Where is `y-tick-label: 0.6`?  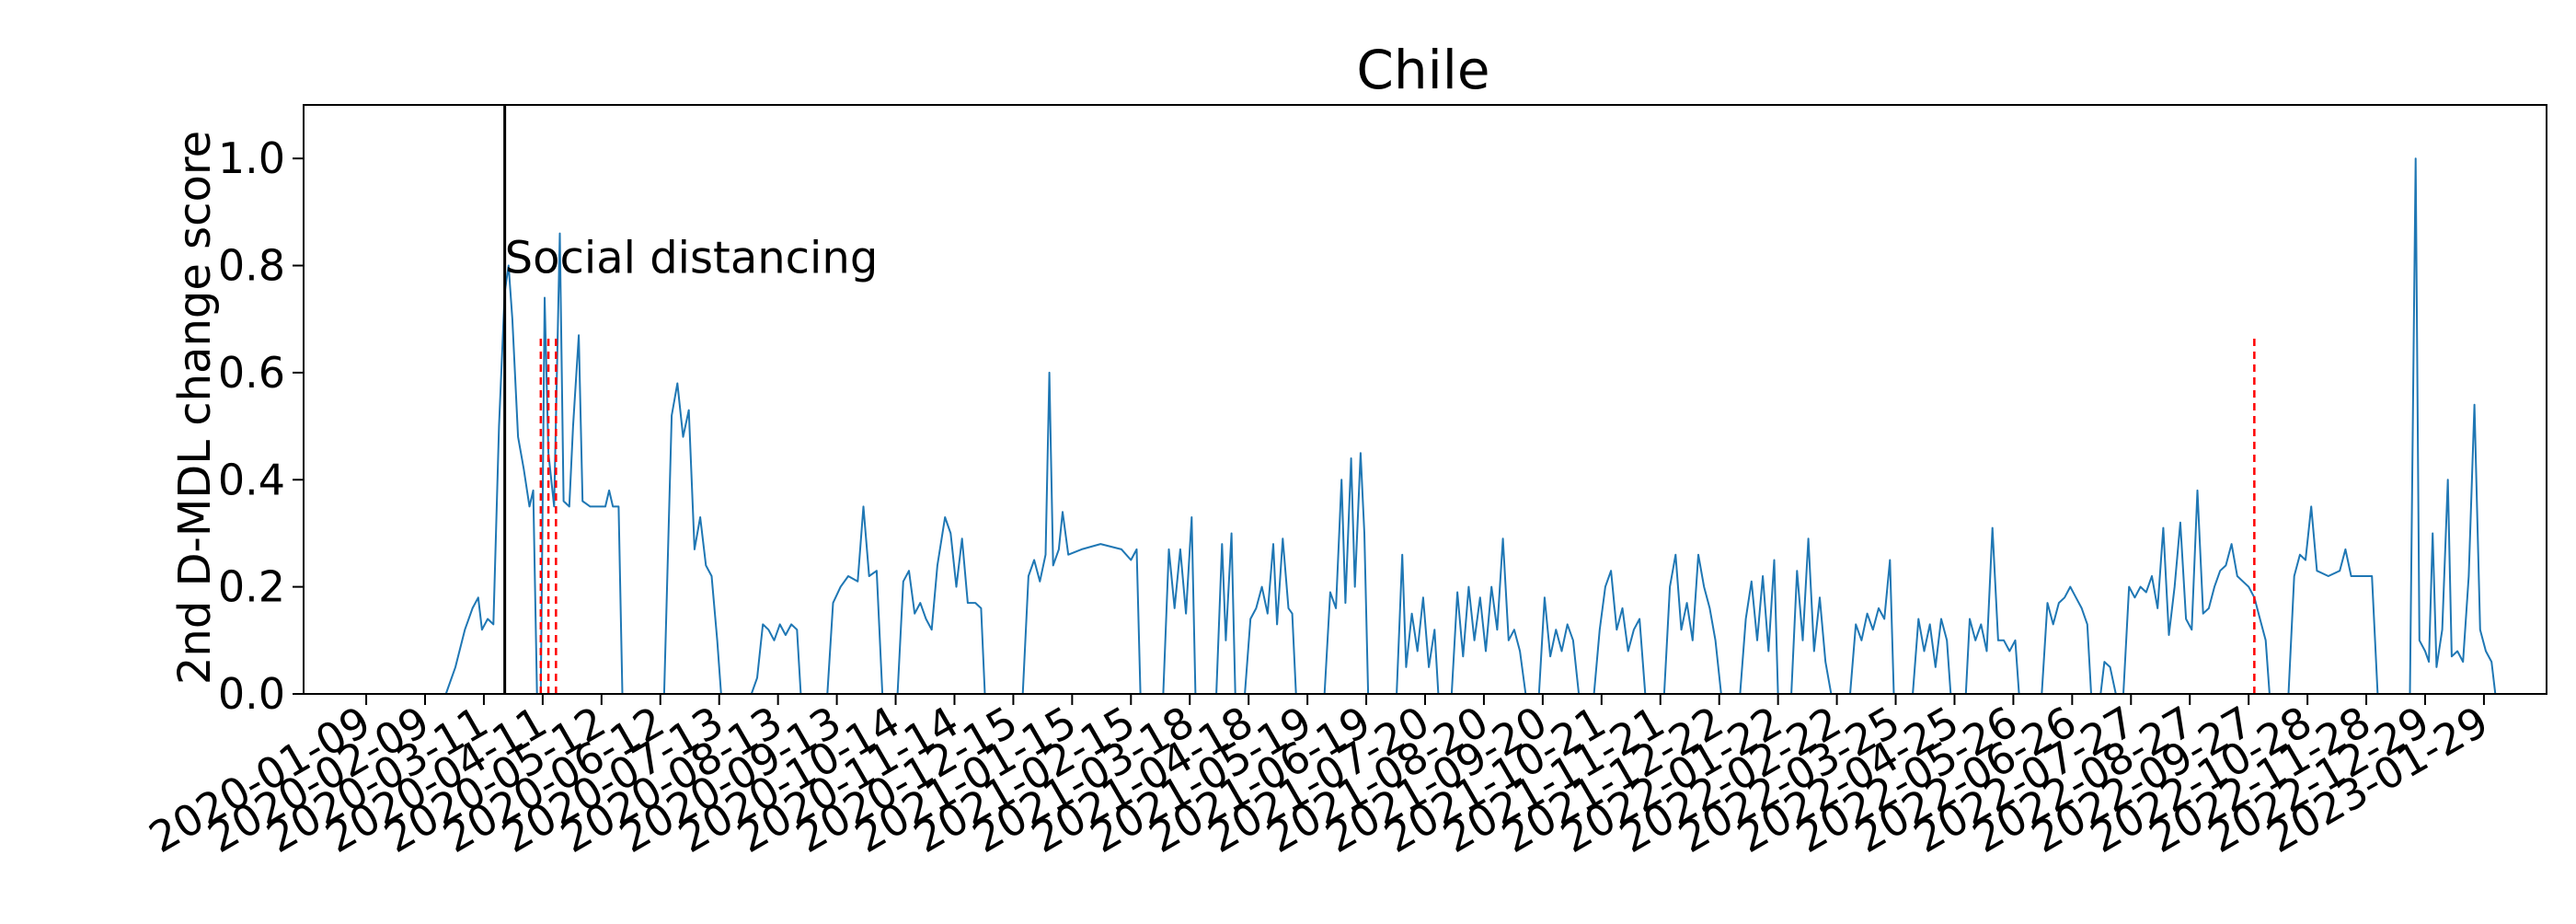
y-tick-label: 0.6 is located at coordinates (252, 373).